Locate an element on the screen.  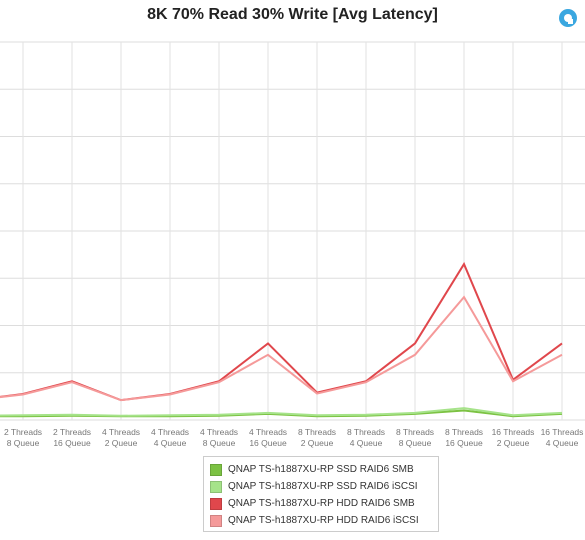
chart-title: 8K 70% Read 30% Write [Avg Latency] is located at coordinates (292, 14).